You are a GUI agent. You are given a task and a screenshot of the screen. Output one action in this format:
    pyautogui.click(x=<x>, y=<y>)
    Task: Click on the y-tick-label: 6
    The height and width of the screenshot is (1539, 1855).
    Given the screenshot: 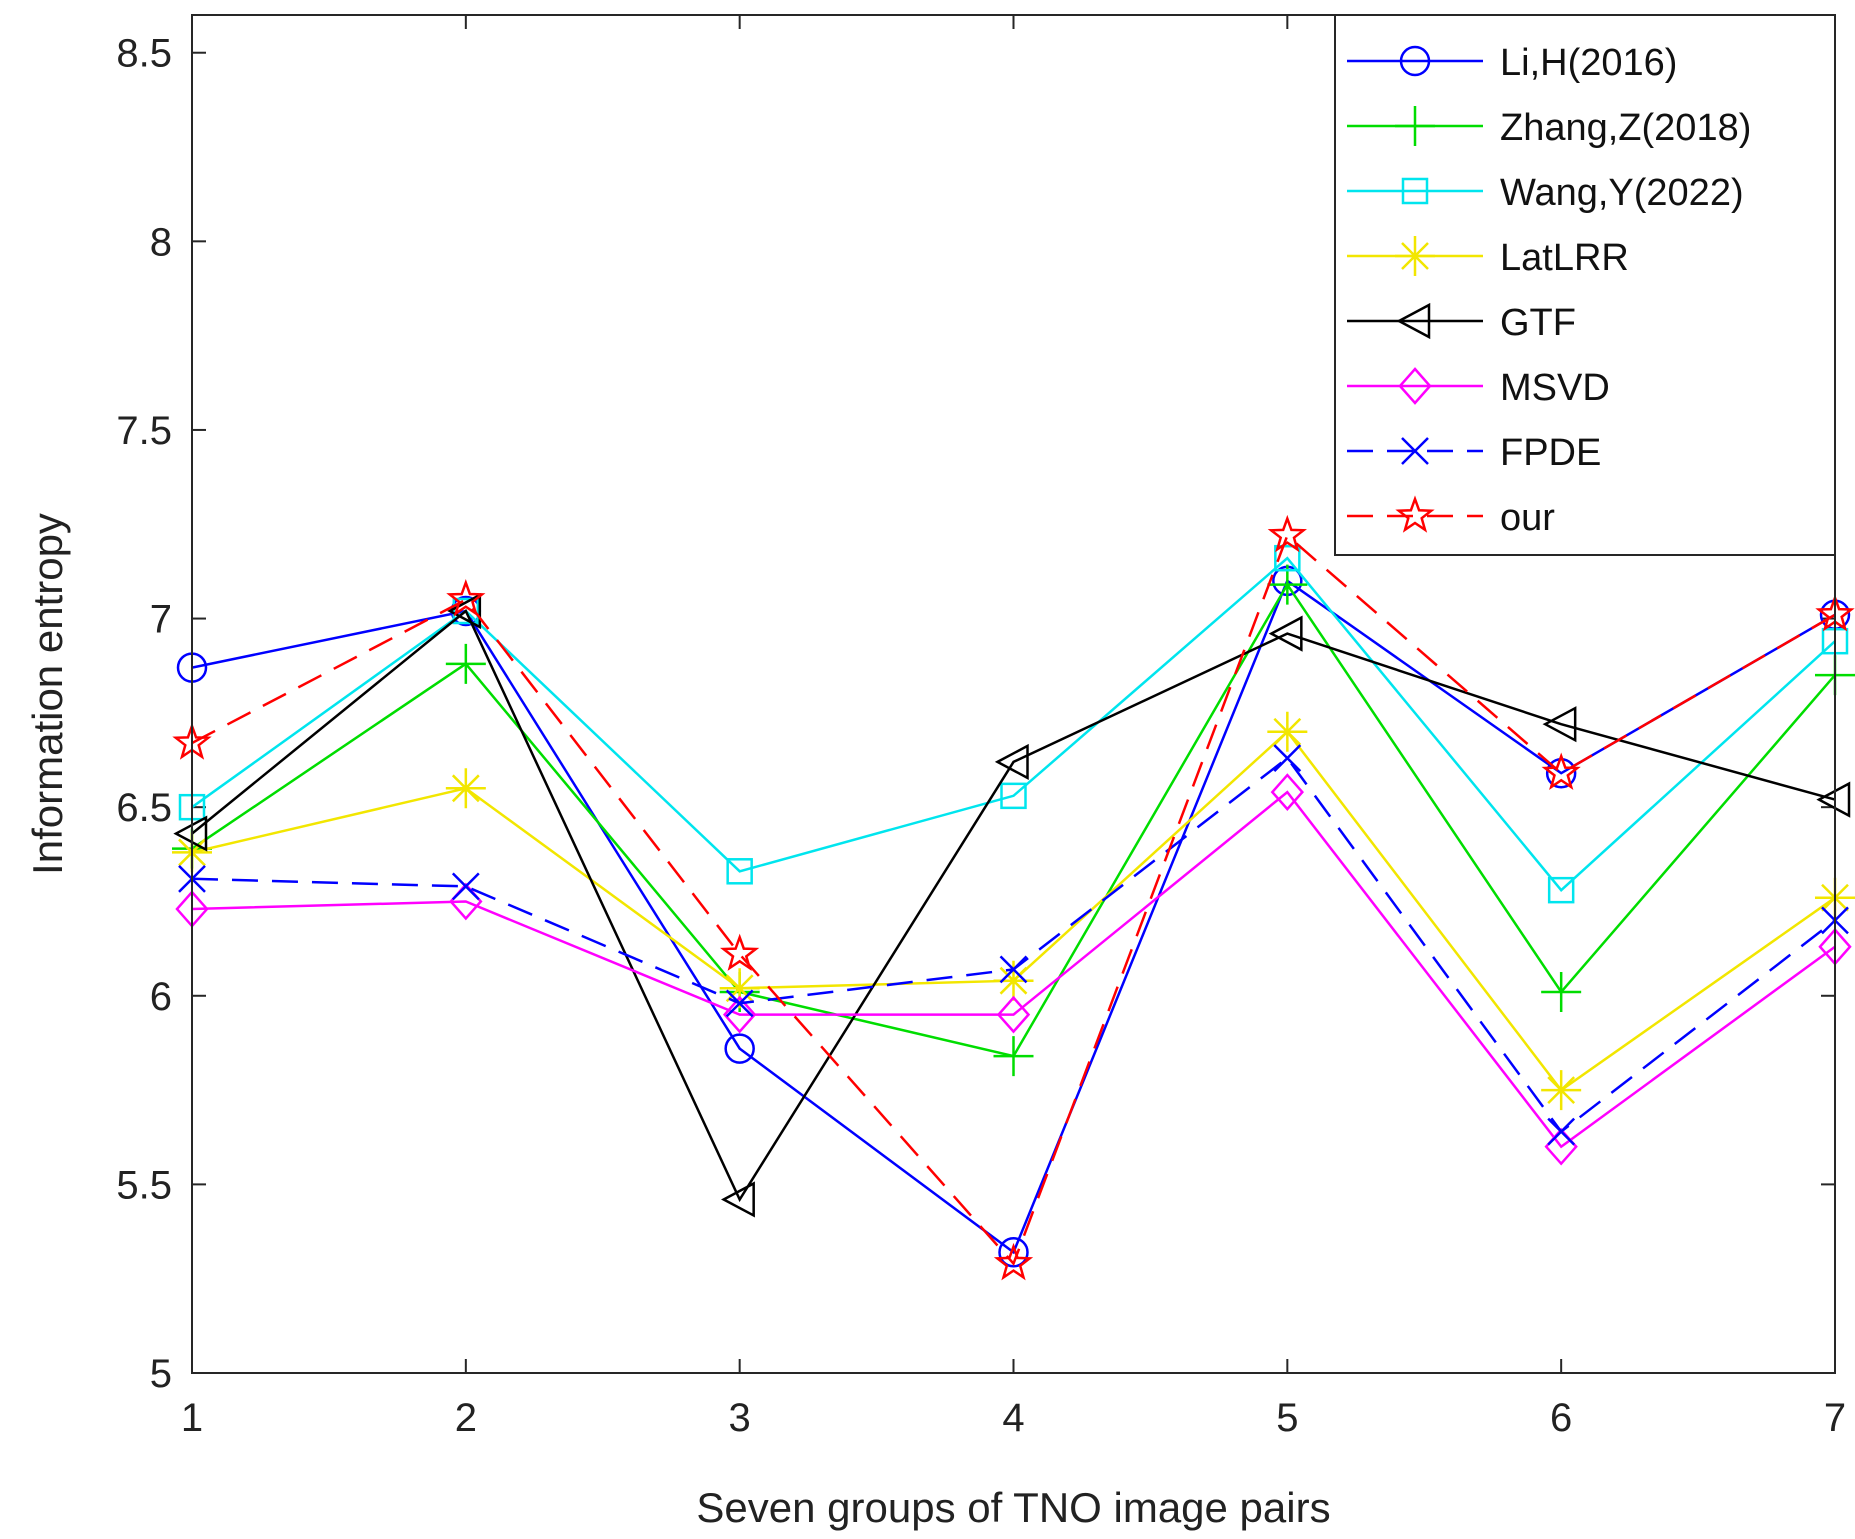 What is the action you would take?
    pyautogui.click(x=161, y=997)
    